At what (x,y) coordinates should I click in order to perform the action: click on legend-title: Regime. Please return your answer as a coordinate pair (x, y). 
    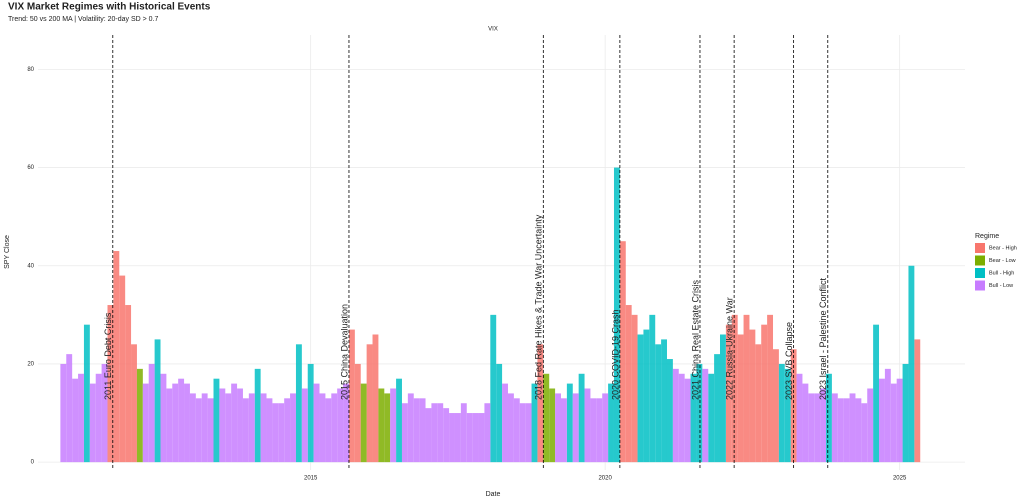
    Looking at the image, I should click on (987, 236).